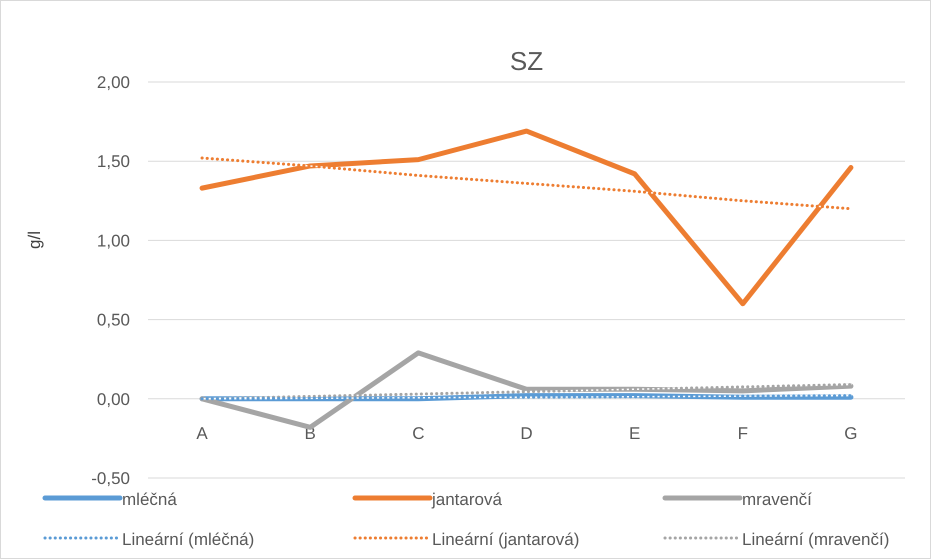 The image size is (931, 559). Describe the element at coordinates (816, 539) in the screenshot. I see `legend-label: Lineární (mravenčí)` at that location.